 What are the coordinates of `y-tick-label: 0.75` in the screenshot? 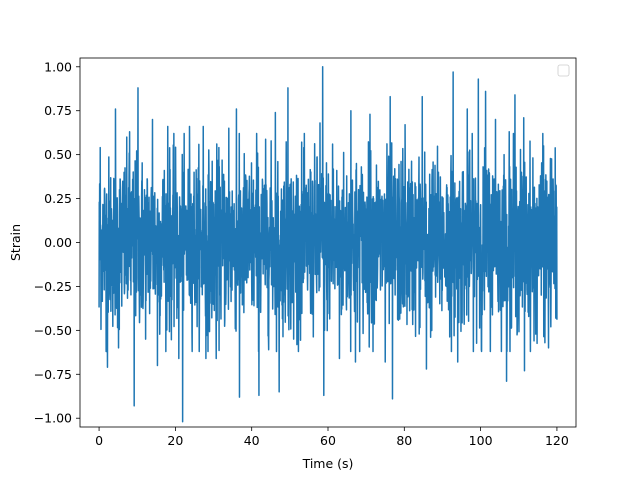 It's located at (58, 110).